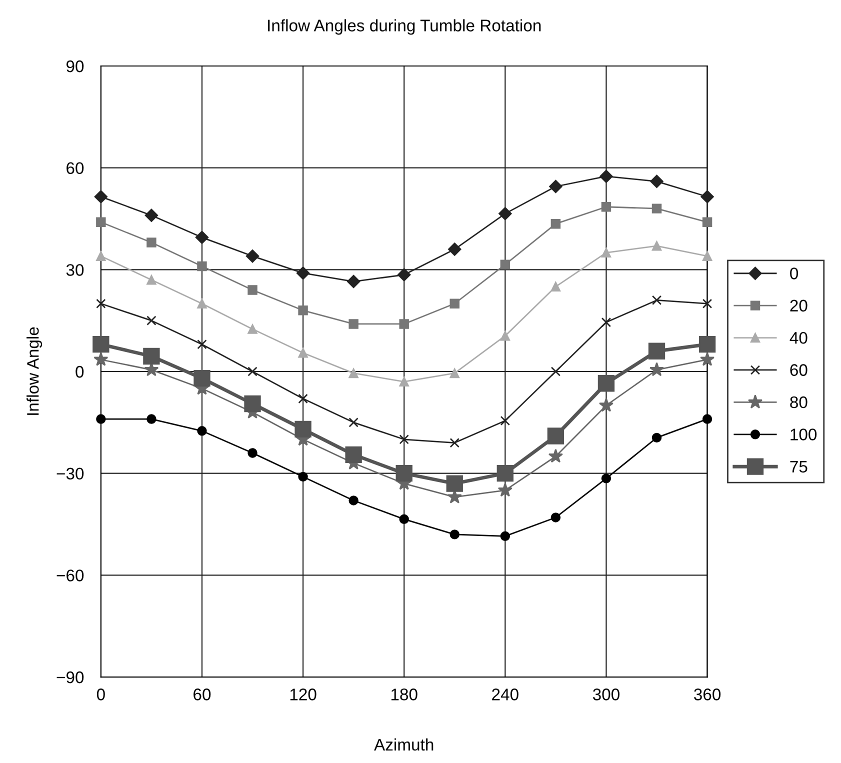 This screenshot has width=841, height=763. What do you see at coordinates (70, 677) in the screenshot?
I see `y-tick-label: −90` at bounding box center [70, 677].